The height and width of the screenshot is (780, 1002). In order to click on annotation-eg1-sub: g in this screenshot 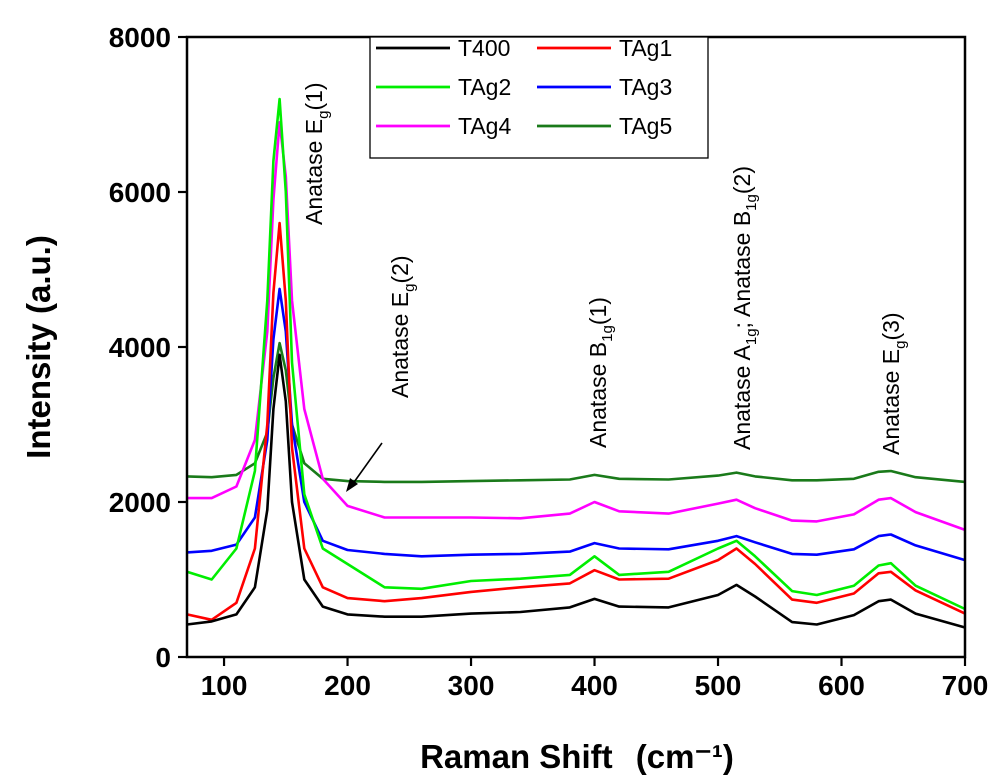, I will do `click(323, 115)`.